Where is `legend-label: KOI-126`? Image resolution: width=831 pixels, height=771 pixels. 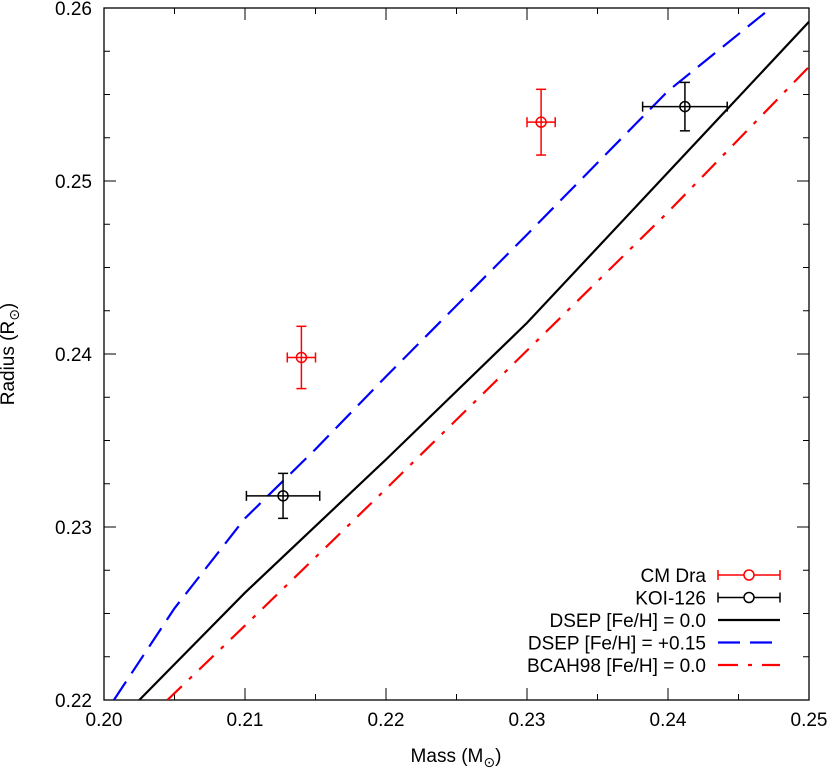 legend-label: KOI-126 is located at coordinates (670, 599).